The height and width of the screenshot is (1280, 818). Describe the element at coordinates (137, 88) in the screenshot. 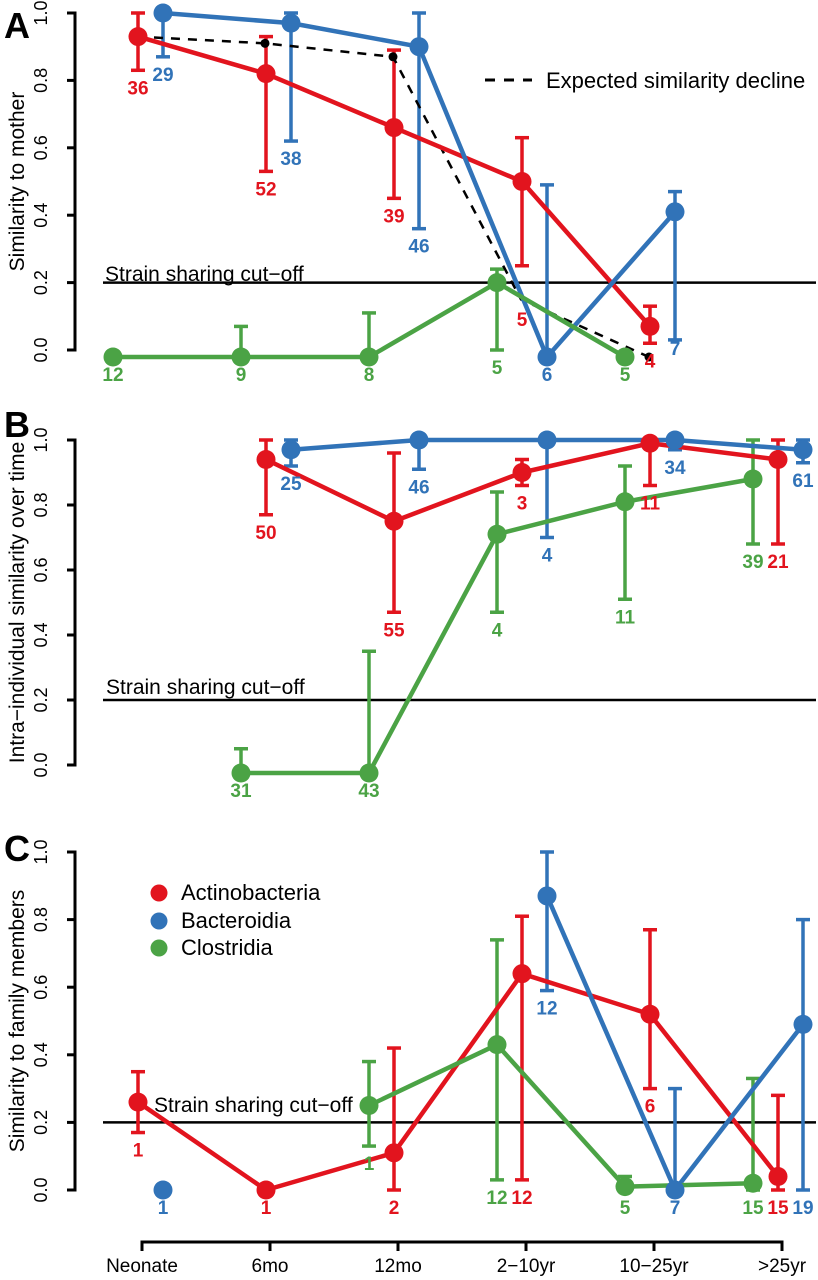

I see `sample-size-label: 36` at that location.